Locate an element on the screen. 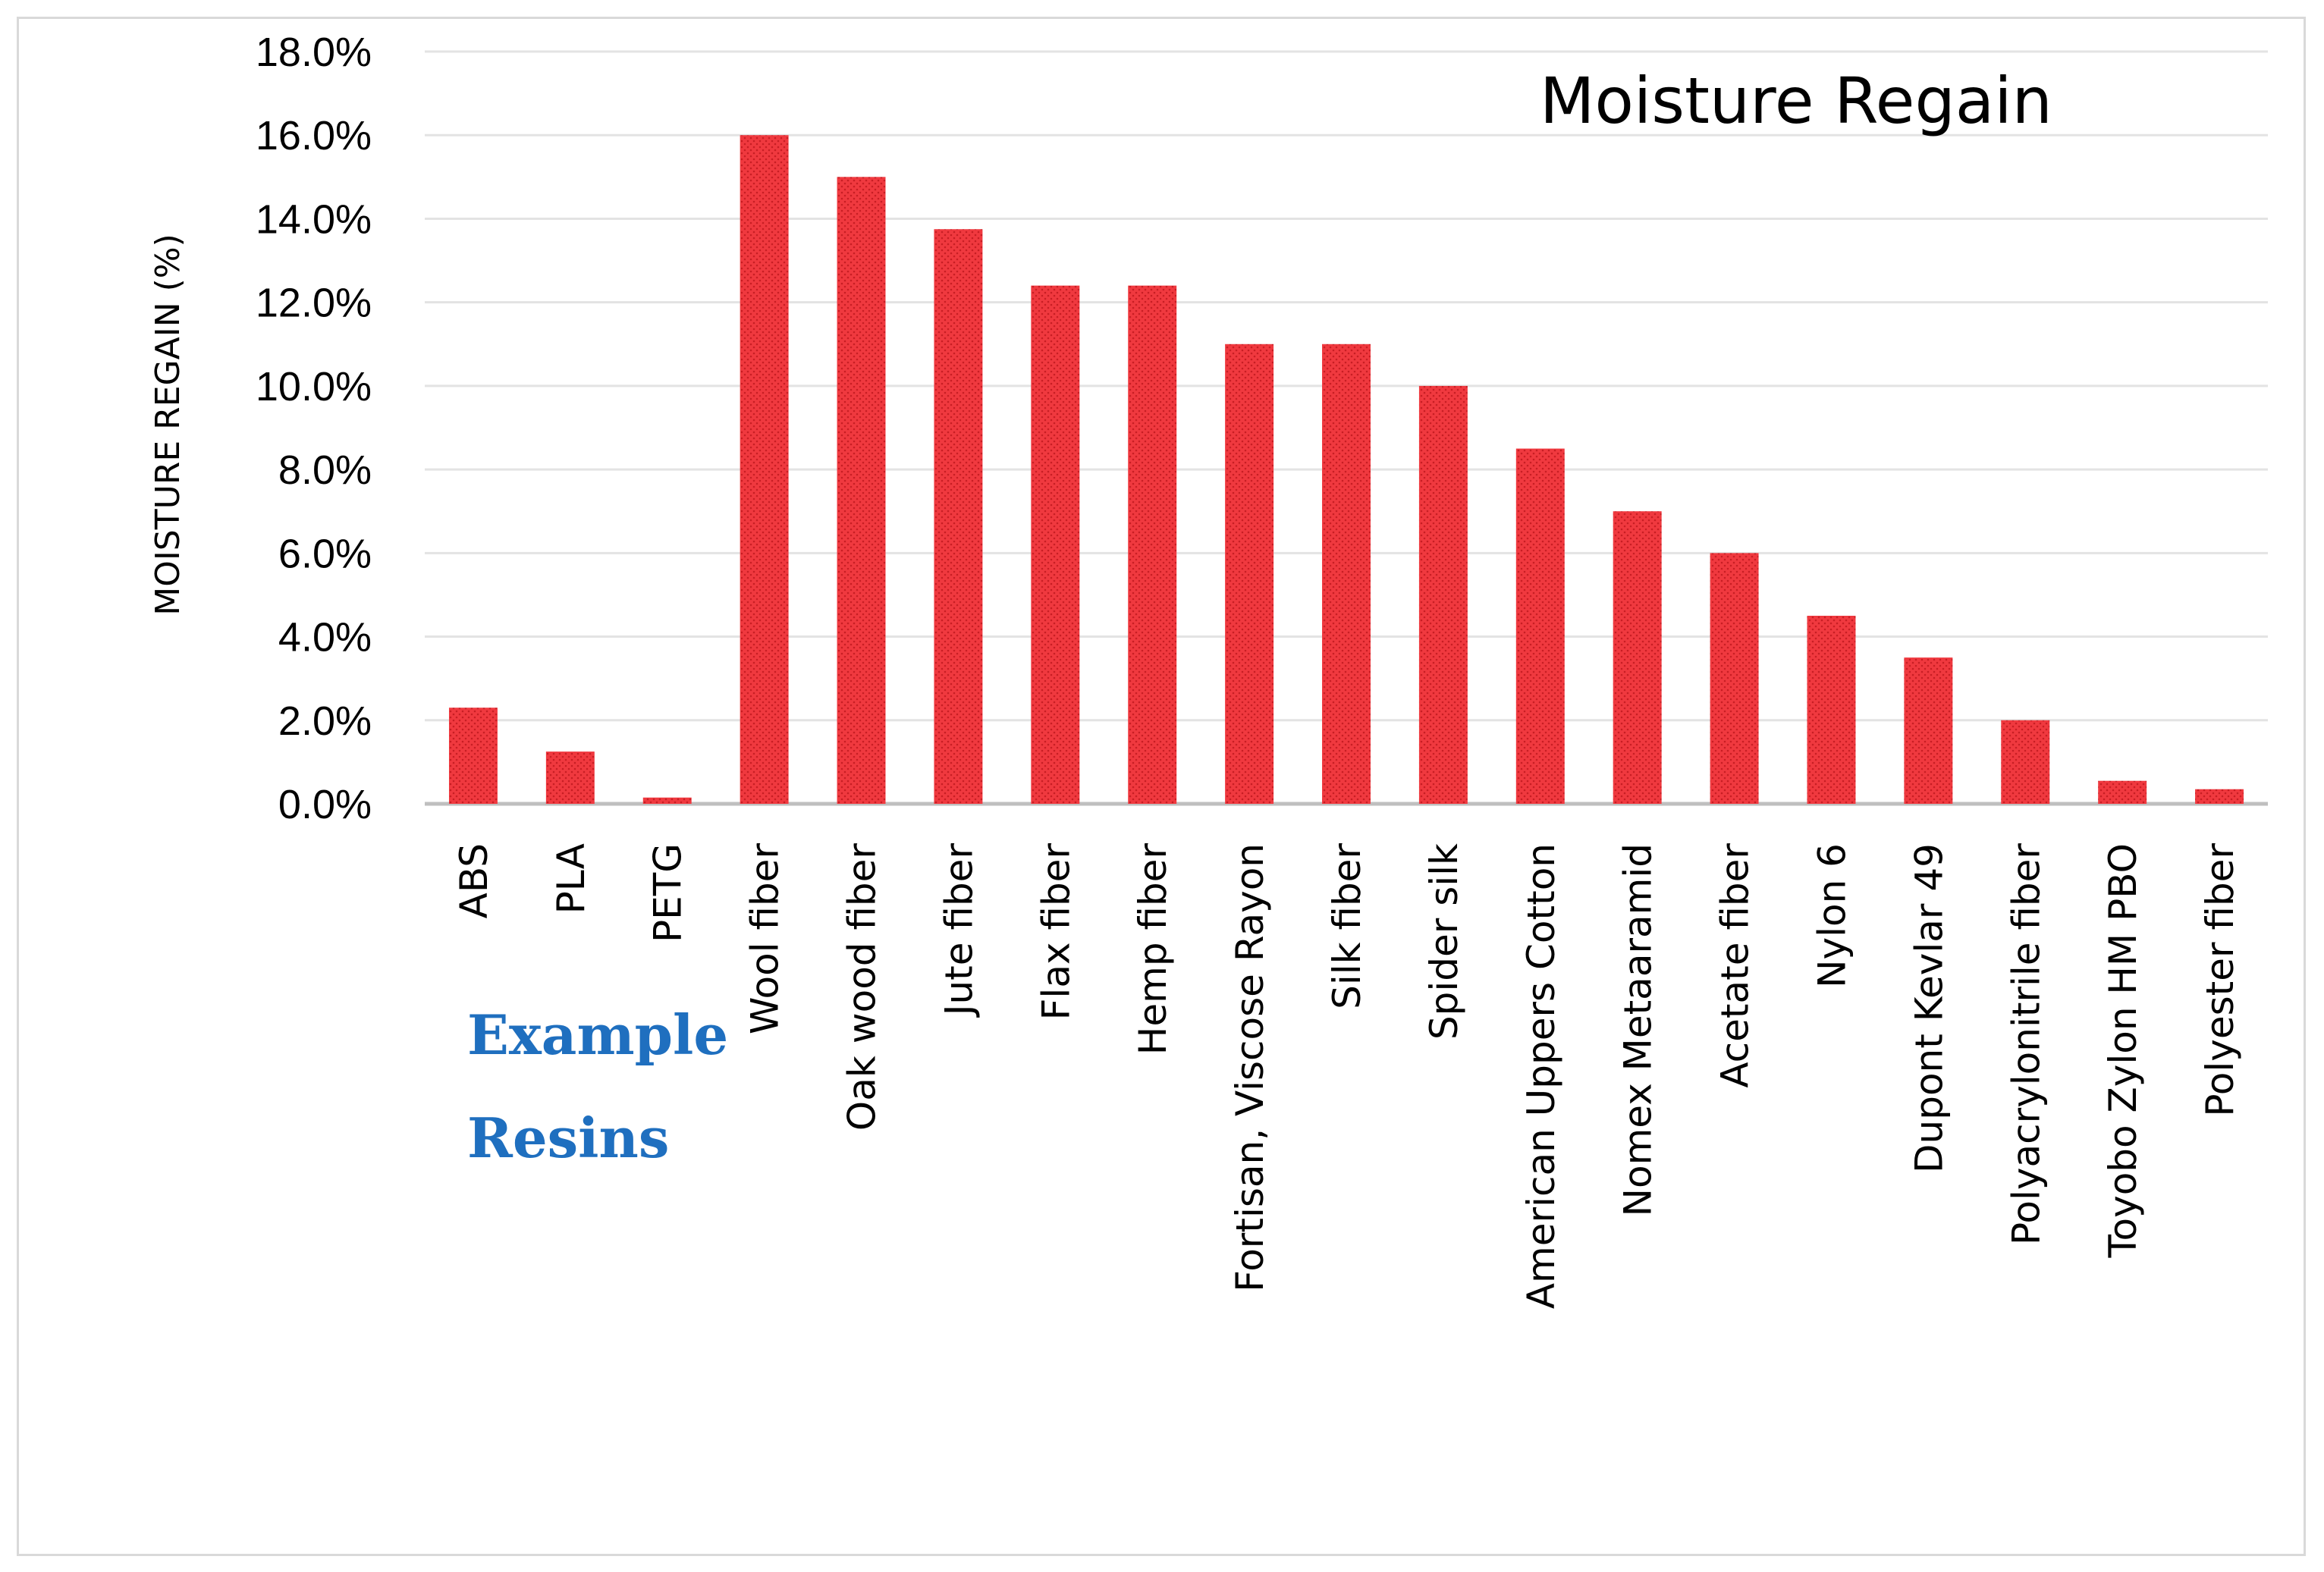 The height and width of the screenshot is (1572, 2324). annotation-resins: Resins is located at coordinates (568, 1138).